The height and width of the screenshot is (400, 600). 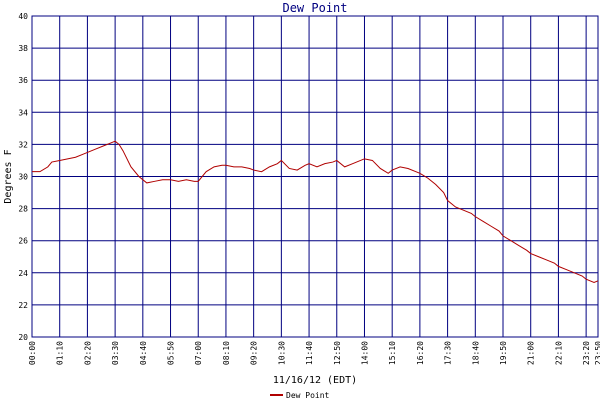 I want to click on x-tick-label: 23:50, so click(x=597, y=353).